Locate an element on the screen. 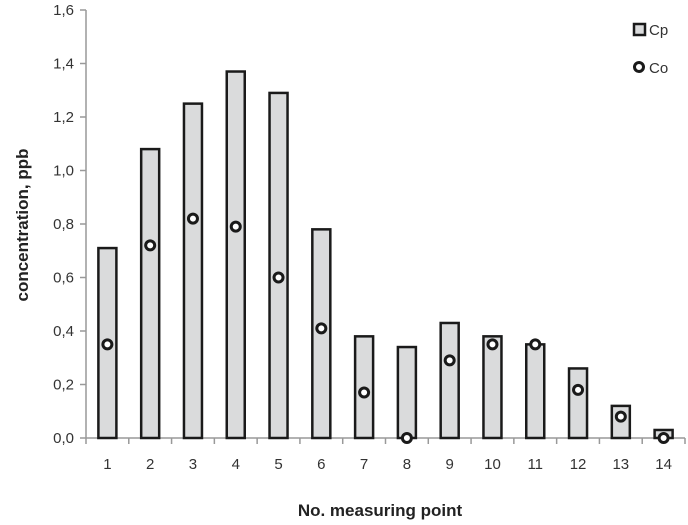  y-axis-title: concentration, ppb is located at coordinates (22, 225).